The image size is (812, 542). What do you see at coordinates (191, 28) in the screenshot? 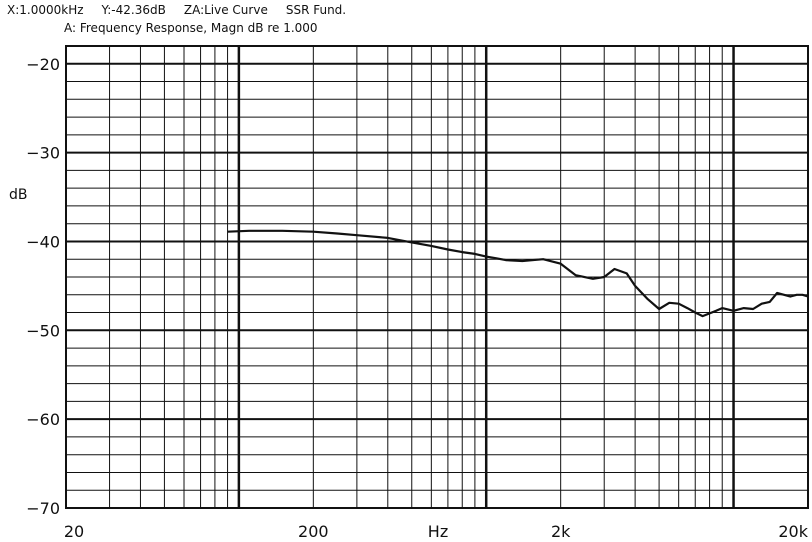
I see `chart-title: A: Frequency Response, Magn dB re 1.000` at bounding box center [191, 28].